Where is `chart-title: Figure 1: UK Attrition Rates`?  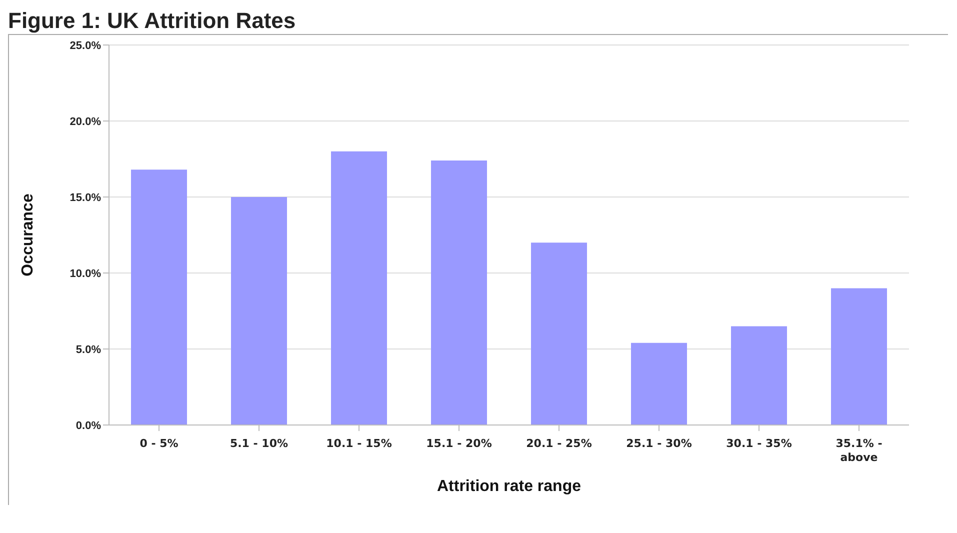 chart-title: Figure 1: UK Attrition Rates is located at coordinates (152, 21).